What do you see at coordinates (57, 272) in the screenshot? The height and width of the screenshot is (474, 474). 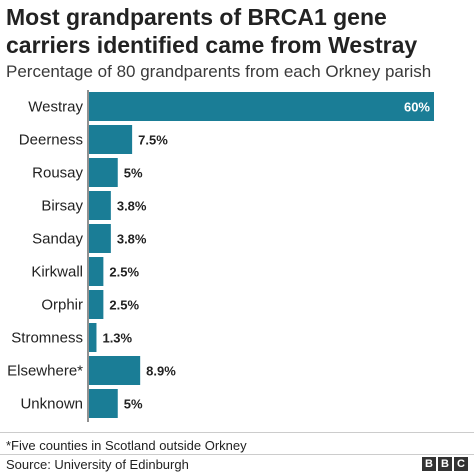 I see `category-label: Kirkwall` at bounding box center [57, 272].